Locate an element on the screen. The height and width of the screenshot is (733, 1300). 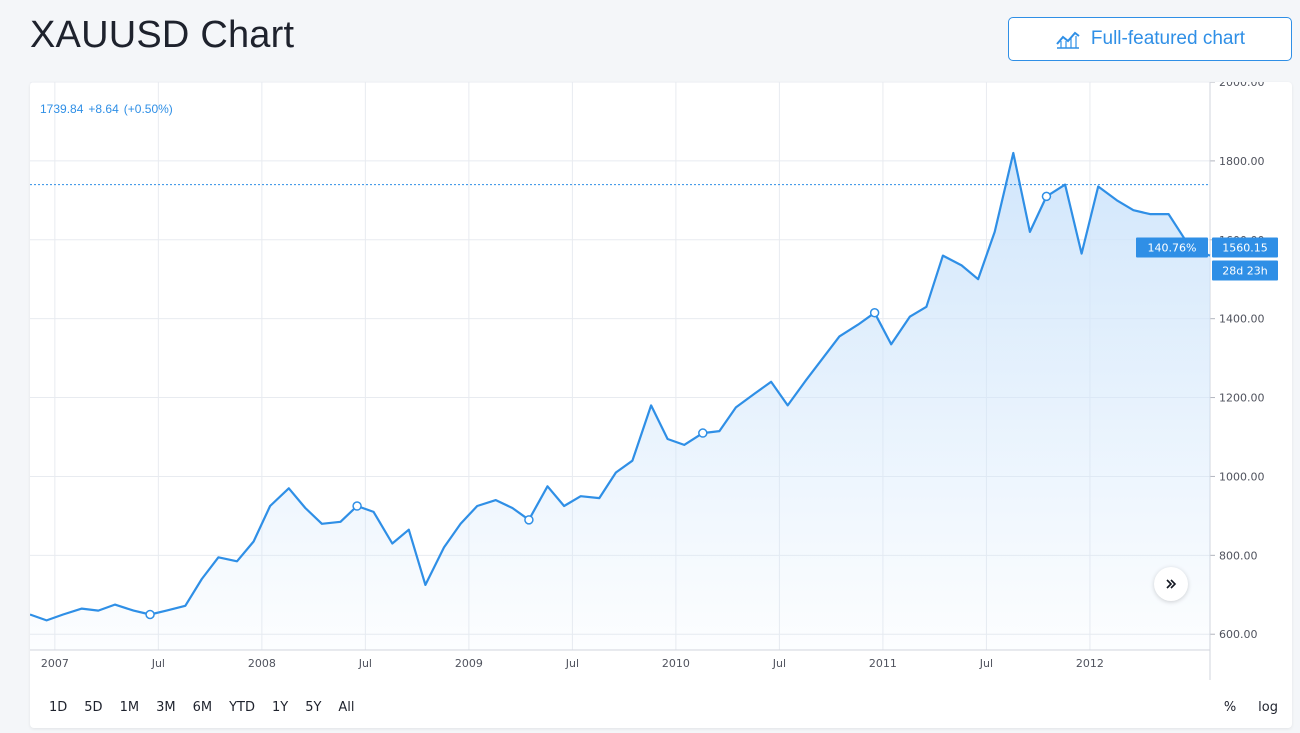
x-tick-label: 2010 is located at coordinates (676, 663).